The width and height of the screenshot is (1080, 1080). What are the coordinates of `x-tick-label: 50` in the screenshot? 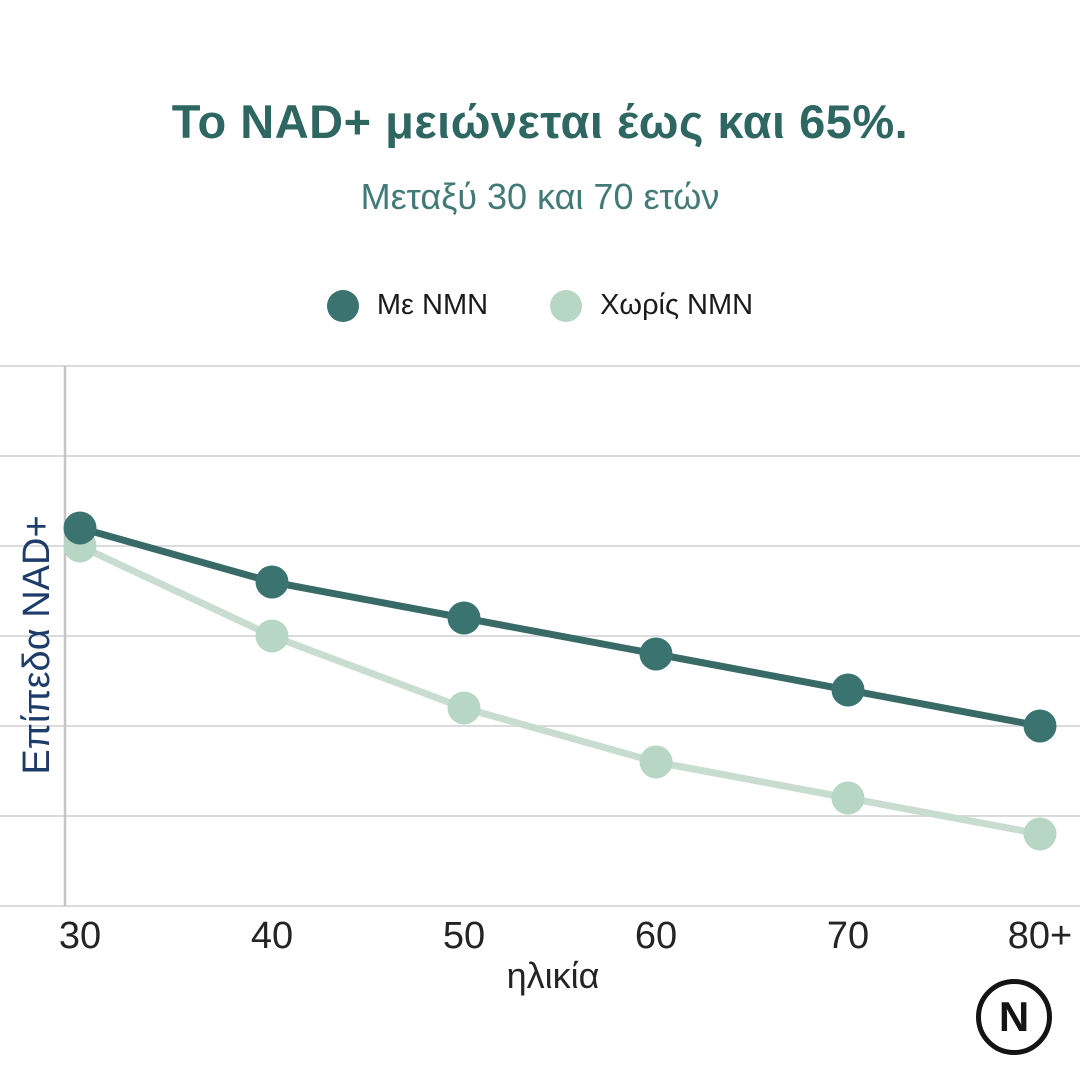 It's located at (464, 936).